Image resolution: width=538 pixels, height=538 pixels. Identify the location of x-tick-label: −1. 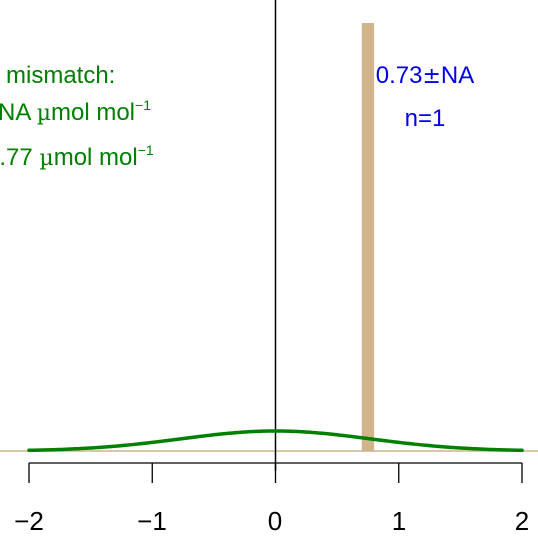
(152, 521).